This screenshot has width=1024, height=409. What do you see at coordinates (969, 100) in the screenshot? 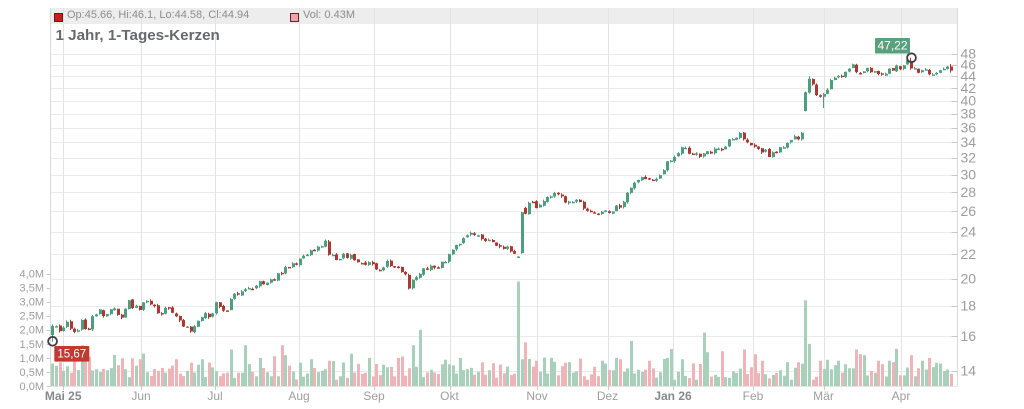
I see `svg-text: 40` at bounding box center [969, 100].